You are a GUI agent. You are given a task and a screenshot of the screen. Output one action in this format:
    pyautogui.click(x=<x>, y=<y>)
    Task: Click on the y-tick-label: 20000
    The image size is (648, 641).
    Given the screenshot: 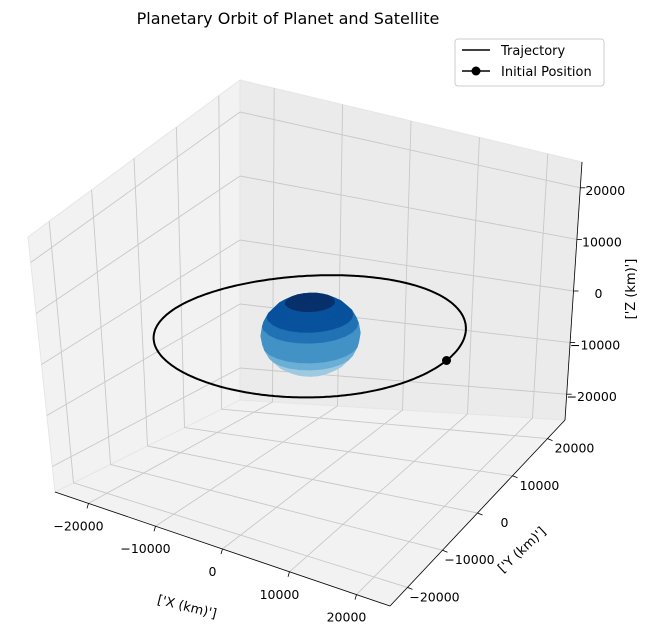 What is the action you would take?
    pyautogui.click(x=575, y=448)
    